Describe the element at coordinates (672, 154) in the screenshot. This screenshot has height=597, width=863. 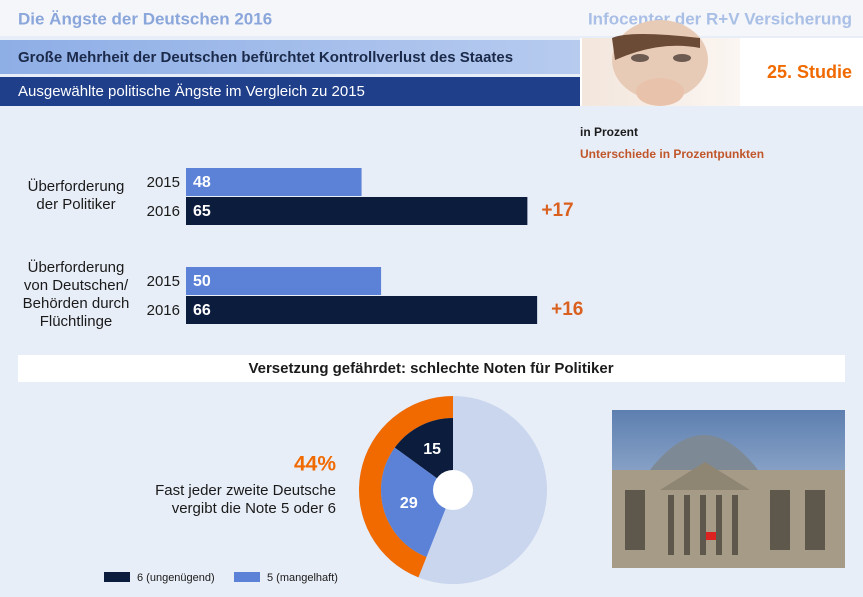
I see `difference-note: Unterschiede in Prozentpunkten` at that location.